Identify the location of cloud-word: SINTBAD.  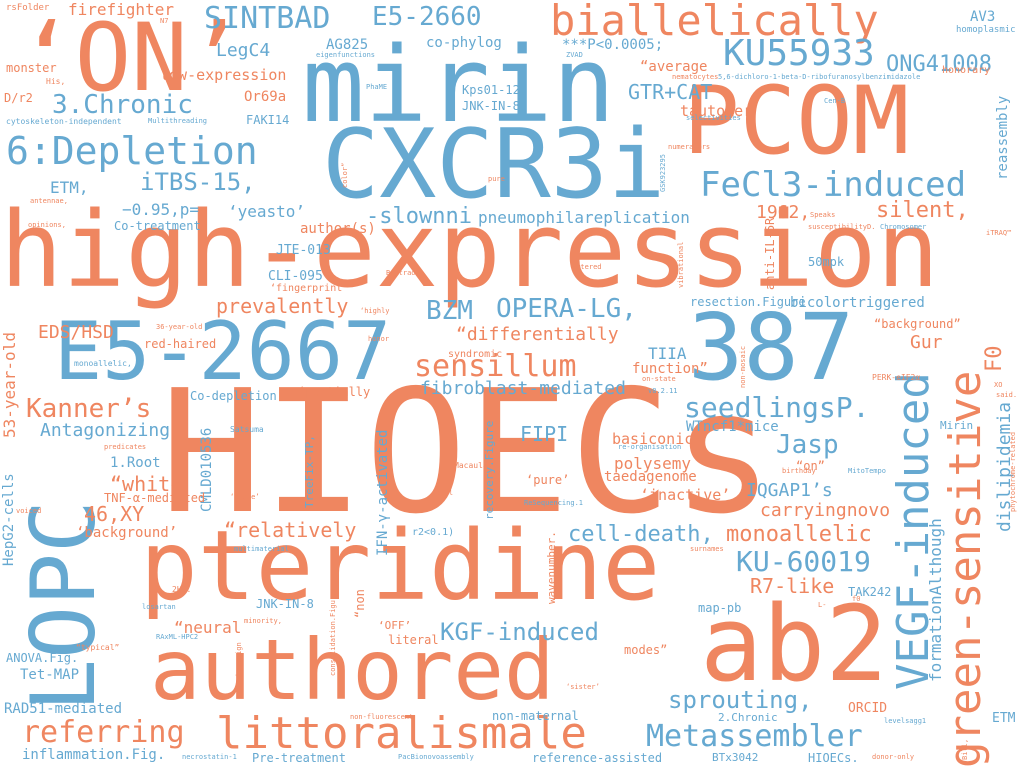
(267, 18).